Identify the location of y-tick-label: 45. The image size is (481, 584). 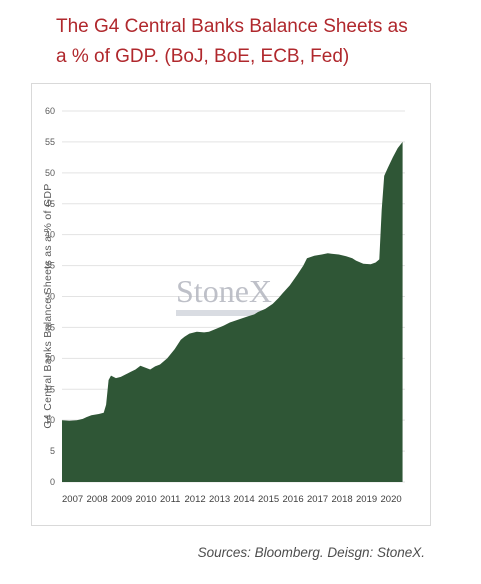
(50, 204).